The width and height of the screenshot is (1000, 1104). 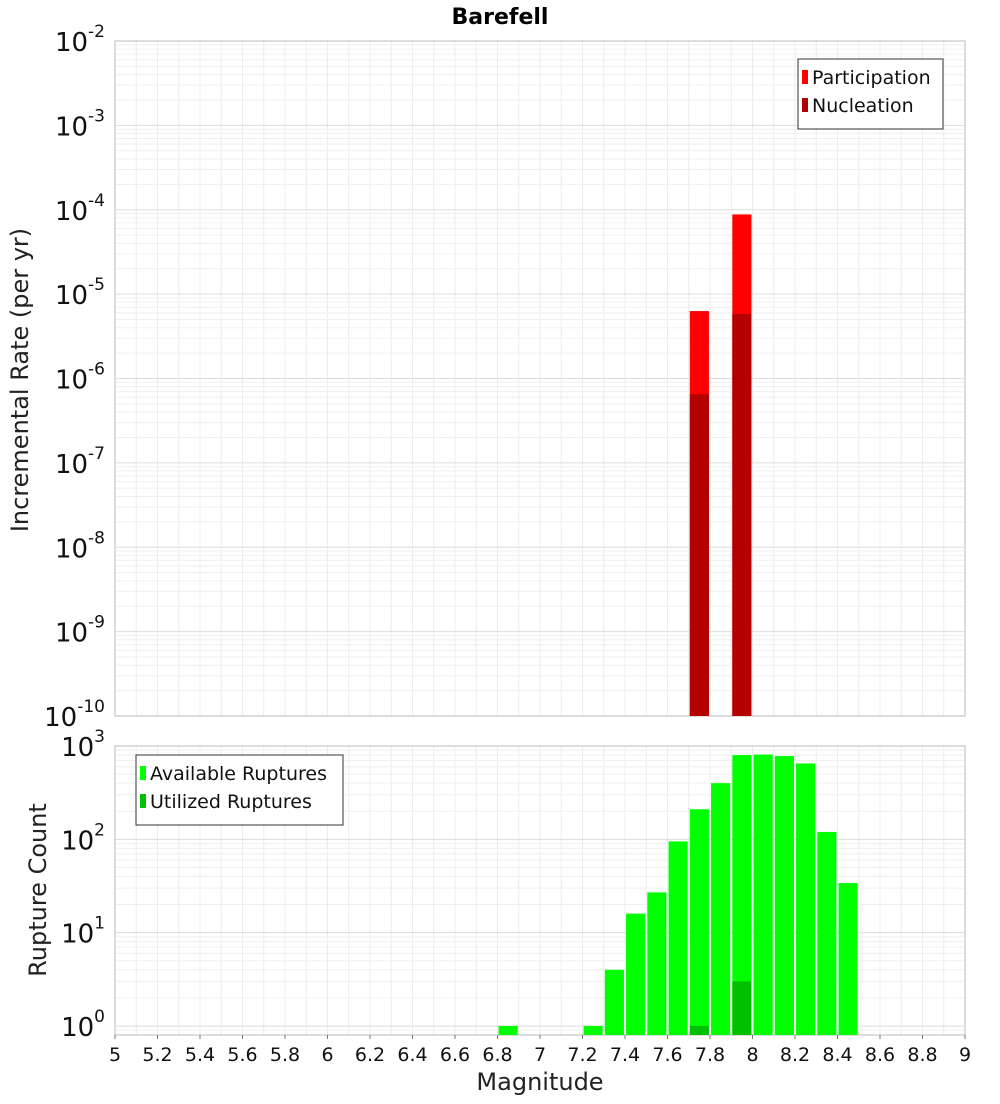 What do you see at coordinates (20, 380) in the screenshot?
I see `rate-y-axis-label: Incremental Rate (per yr)` at bounding box center [20, 380].